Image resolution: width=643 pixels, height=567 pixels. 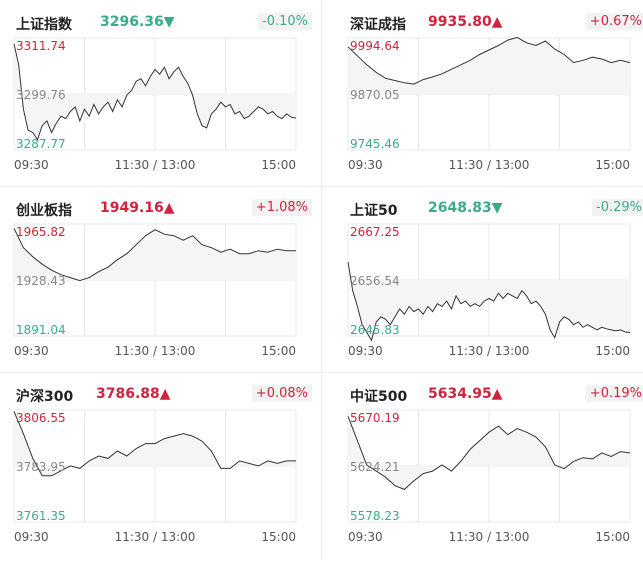 I want to click on index-price: 9935.80▲, so click(x=465, y=22).